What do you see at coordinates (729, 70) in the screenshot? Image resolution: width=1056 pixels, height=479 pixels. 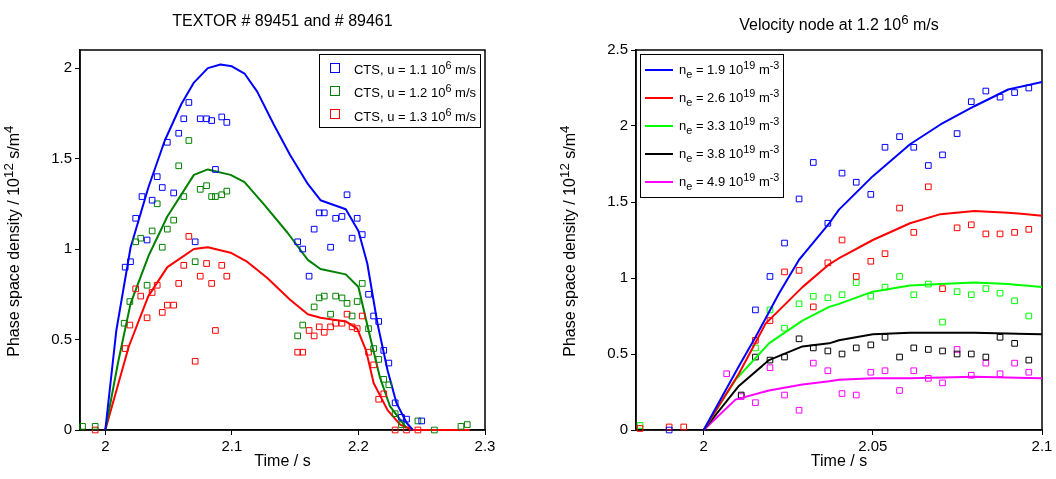 I see `legend-label: n$_{e}$ = 1.9 10$^{19}$ m$^{-3}$` at bounding box center [729, 70].